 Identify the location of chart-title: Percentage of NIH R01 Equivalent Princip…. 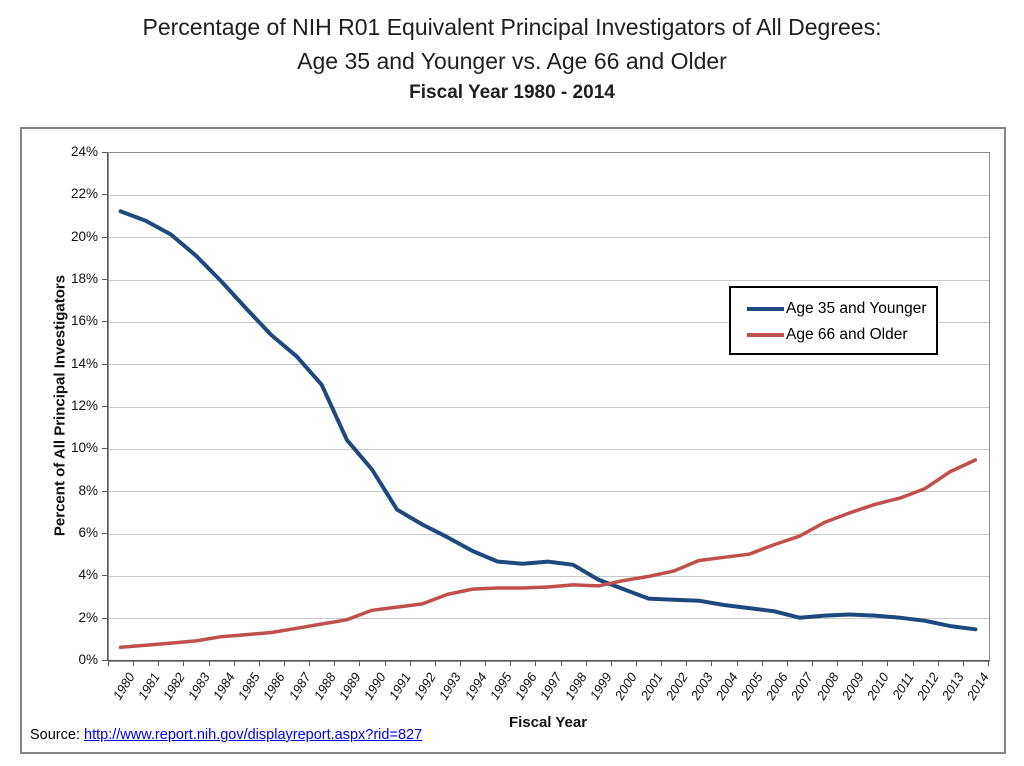
(512, 59).